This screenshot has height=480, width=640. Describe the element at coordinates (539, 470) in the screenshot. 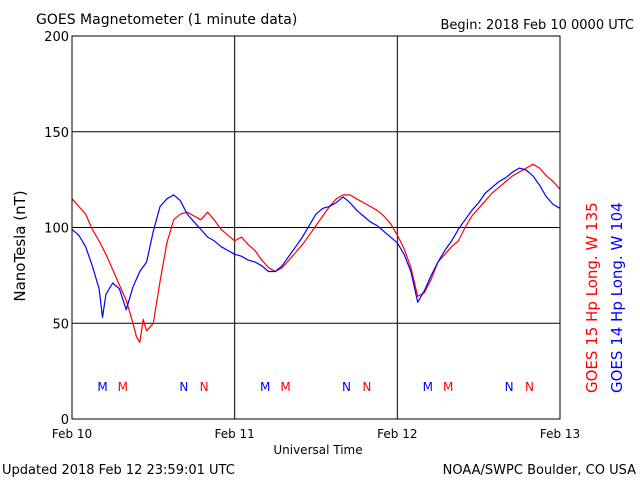

I see `footer-credit: NOAA/SWPC Boulder, CO USA` at that location.